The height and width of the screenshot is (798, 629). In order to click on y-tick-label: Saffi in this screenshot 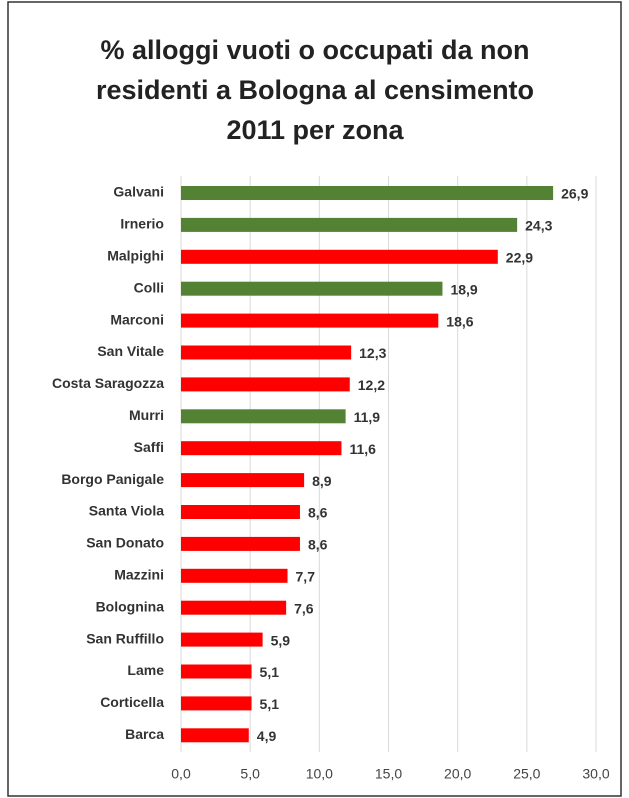, I will do `click(149, 447)`.